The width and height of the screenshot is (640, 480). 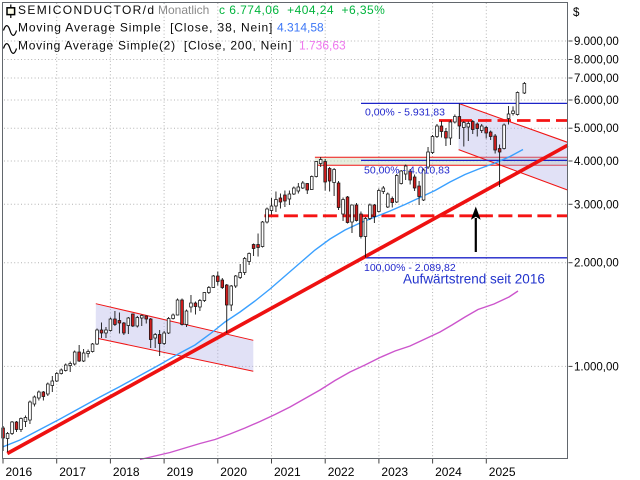 I want to click on svg-text: 1.736,63, so click(x=322, y=46).